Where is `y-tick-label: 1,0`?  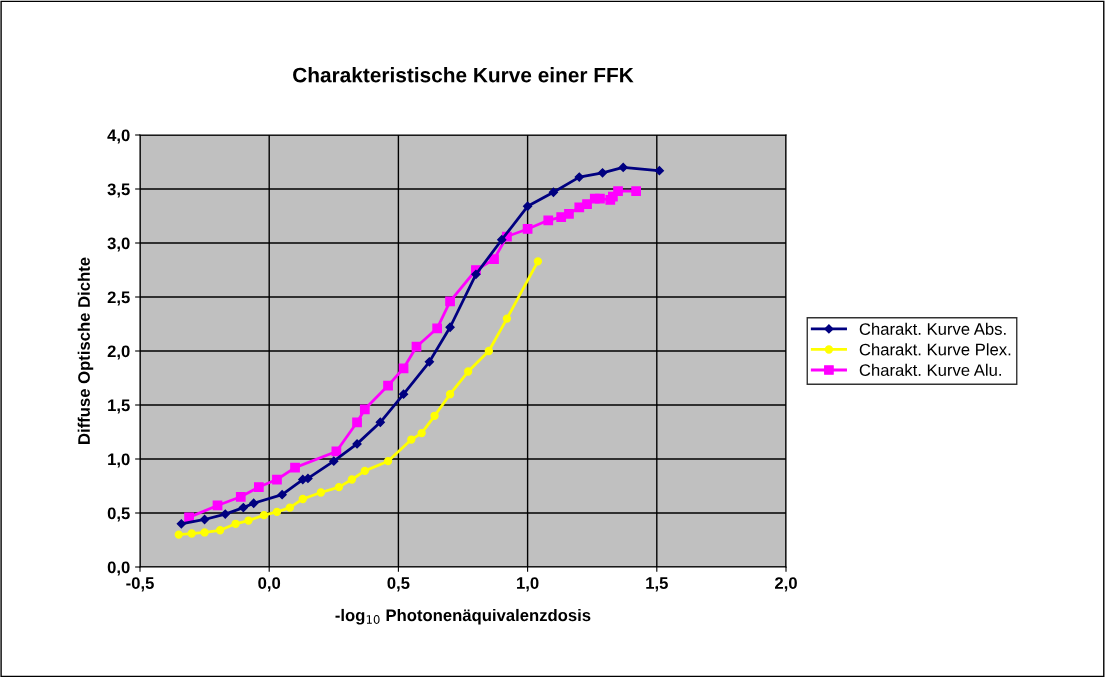 y-tick-label: 1,0 is located at coordinates (119, 460).